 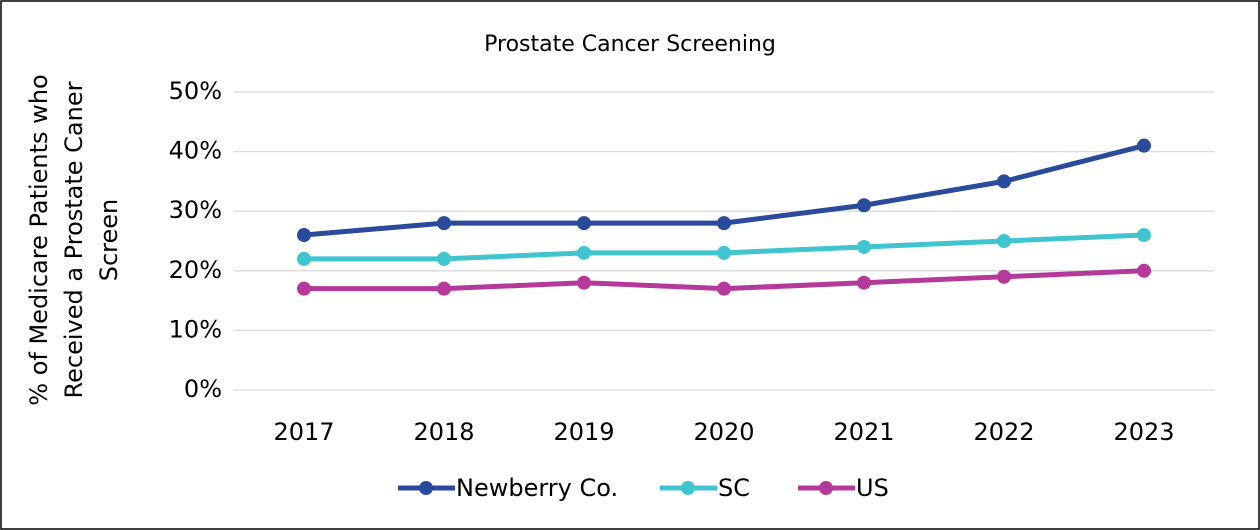 I want to click on y-axis-label-line: % of Medicare Patients who, so click(x=39, y=239).